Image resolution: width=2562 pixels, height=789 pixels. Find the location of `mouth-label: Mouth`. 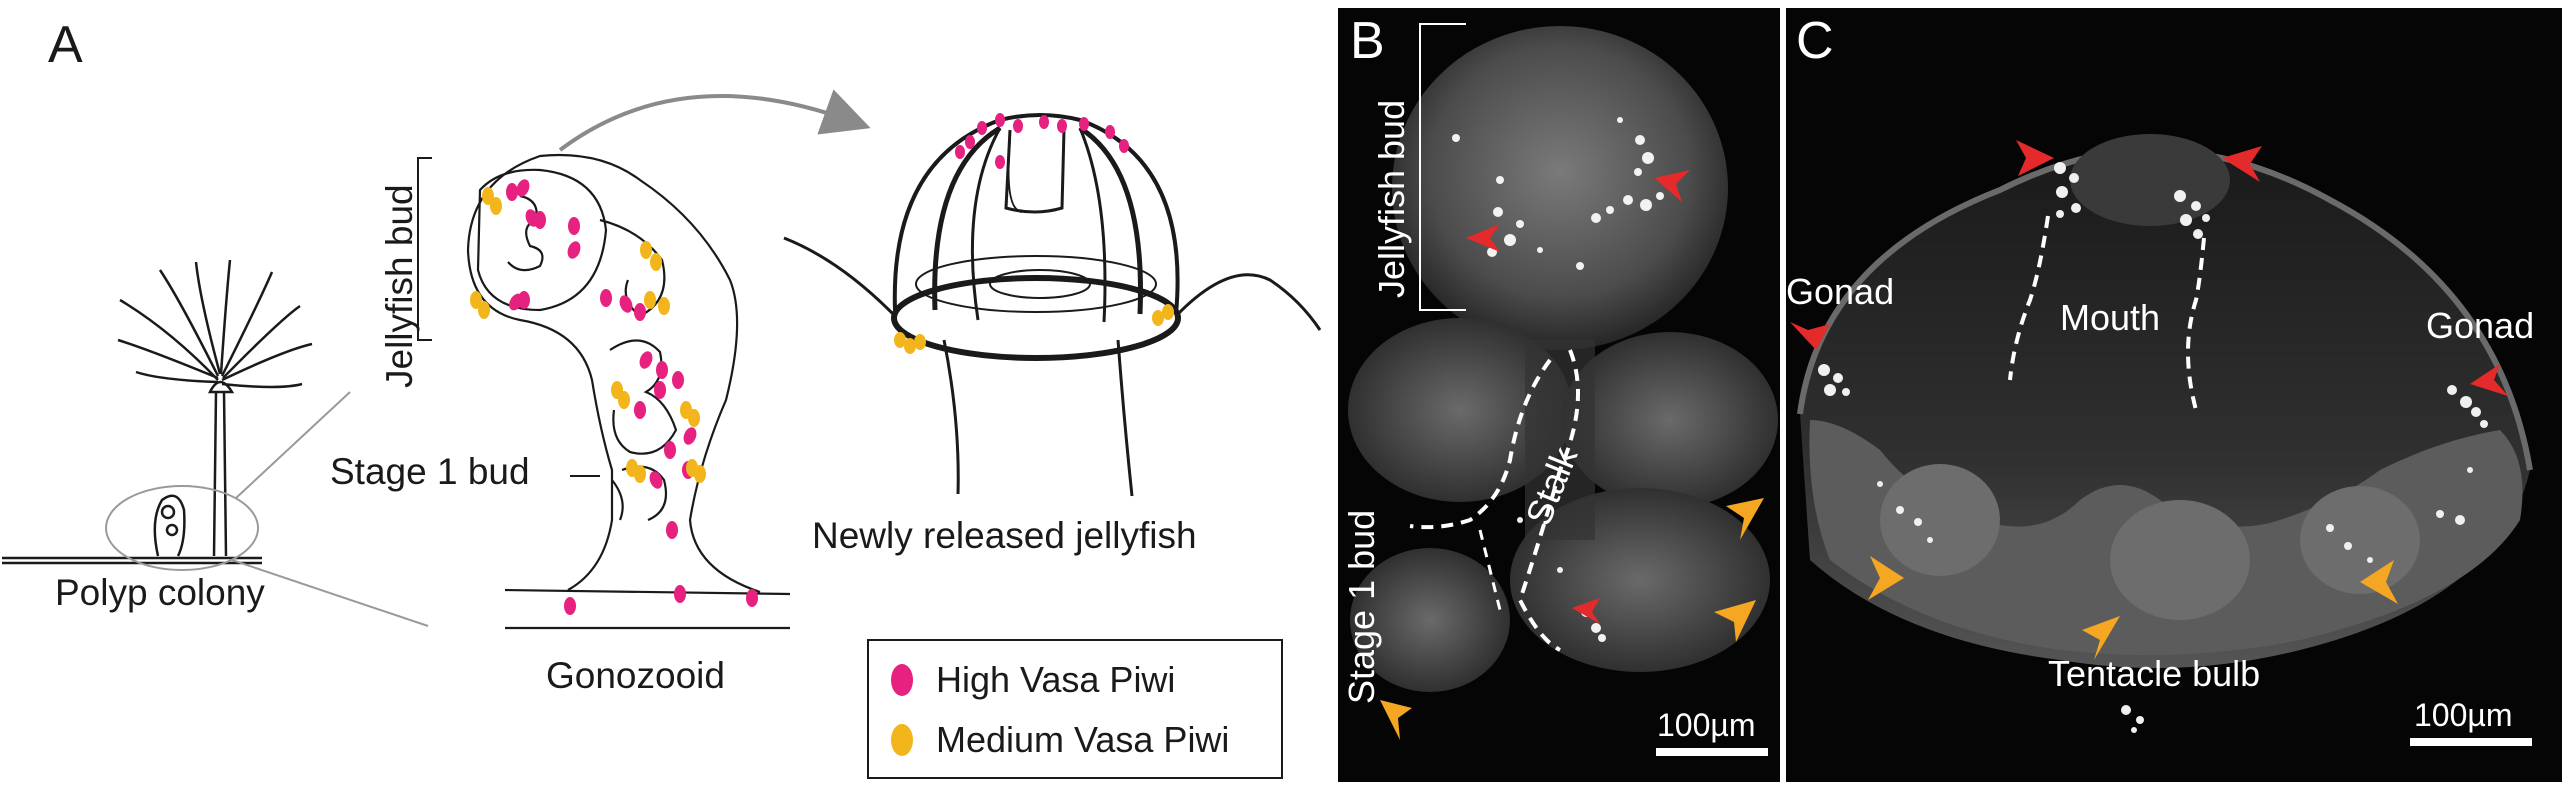

mouth-label: Mouth is located at coordinates (2110, 317).